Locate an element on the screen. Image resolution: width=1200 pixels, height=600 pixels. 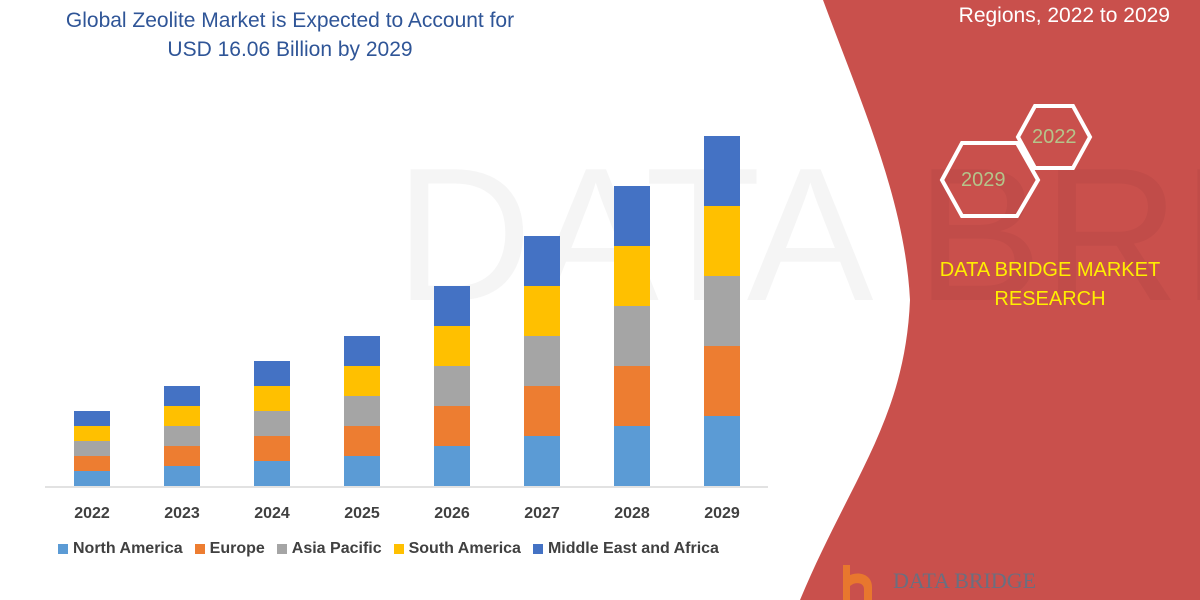
logo-text: DATA BRIDGE is located at coordinates (965, 580).